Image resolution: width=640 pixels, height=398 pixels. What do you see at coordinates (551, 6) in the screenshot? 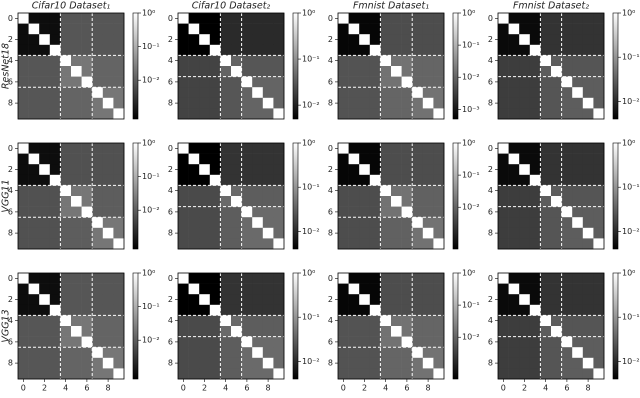
I see `panel-title: Fmnist Dataset₂` at bounding box center [551, 6].